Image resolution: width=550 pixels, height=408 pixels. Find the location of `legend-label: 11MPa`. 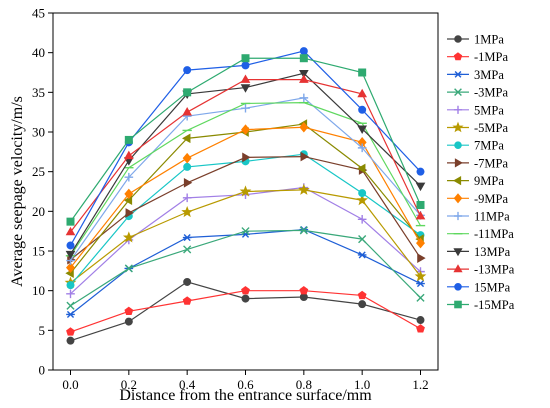

legend-label: 11MPa is located at coordinates (492, 217).